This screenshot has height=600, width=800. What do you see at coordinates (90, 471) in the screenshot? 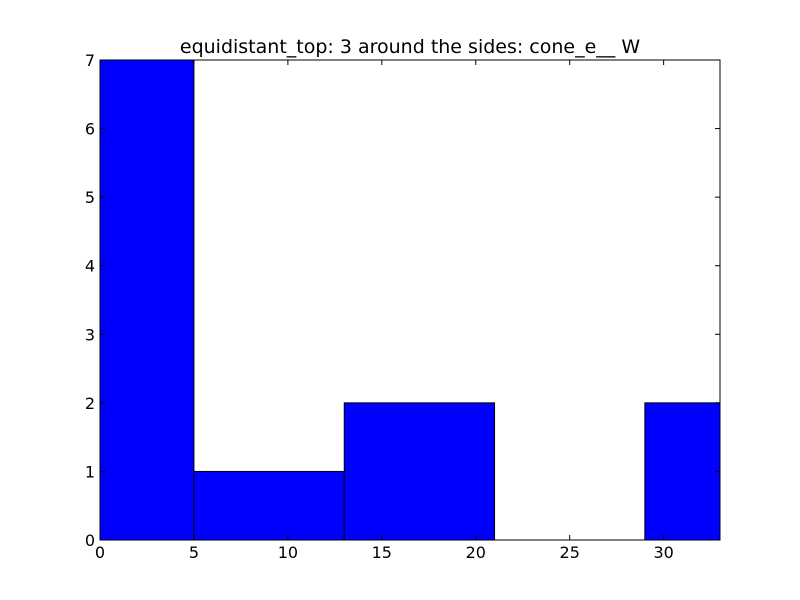
I see `y-tick-label-1: 1` at bounding box center [90, 471].